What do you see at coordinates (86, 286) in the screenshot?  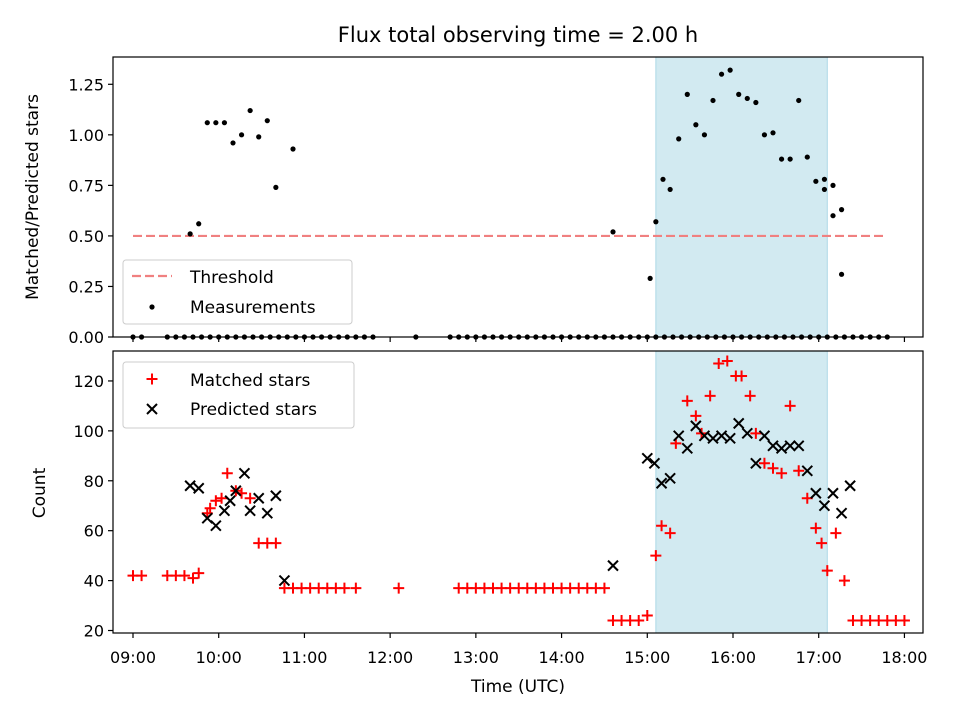 I see `y-tick-label: 0.25` at bounding box center [86, 286].